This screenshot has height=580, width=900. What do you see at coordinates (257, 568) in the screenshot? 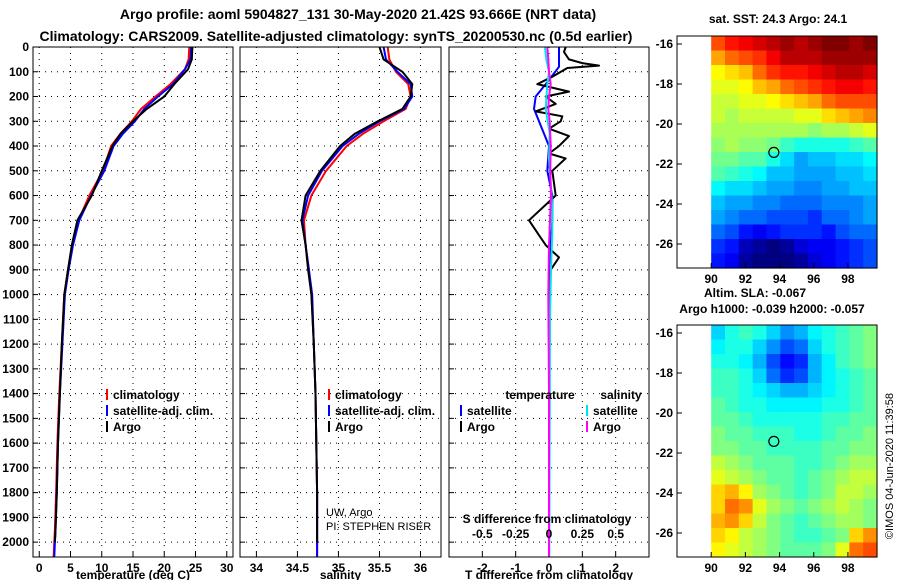
I see `x-tick-label: 34` at bounding box center [257, 568].